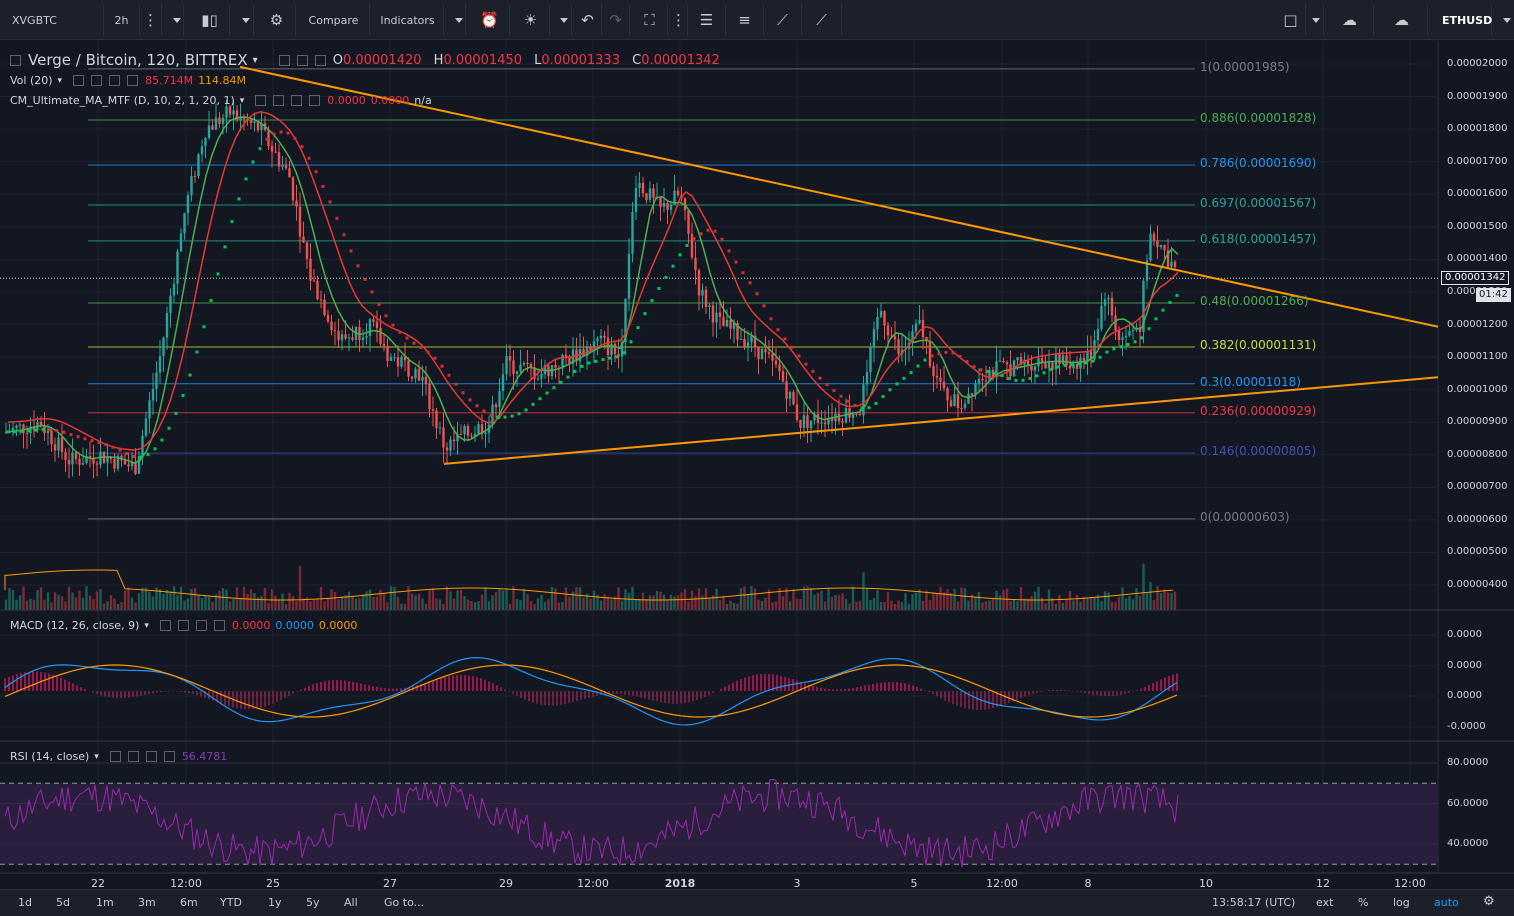  What do you see at coordinates (408, 20) in the screenshot?
I see `indicators-button: Indicators` at bounding box center [408, 20].